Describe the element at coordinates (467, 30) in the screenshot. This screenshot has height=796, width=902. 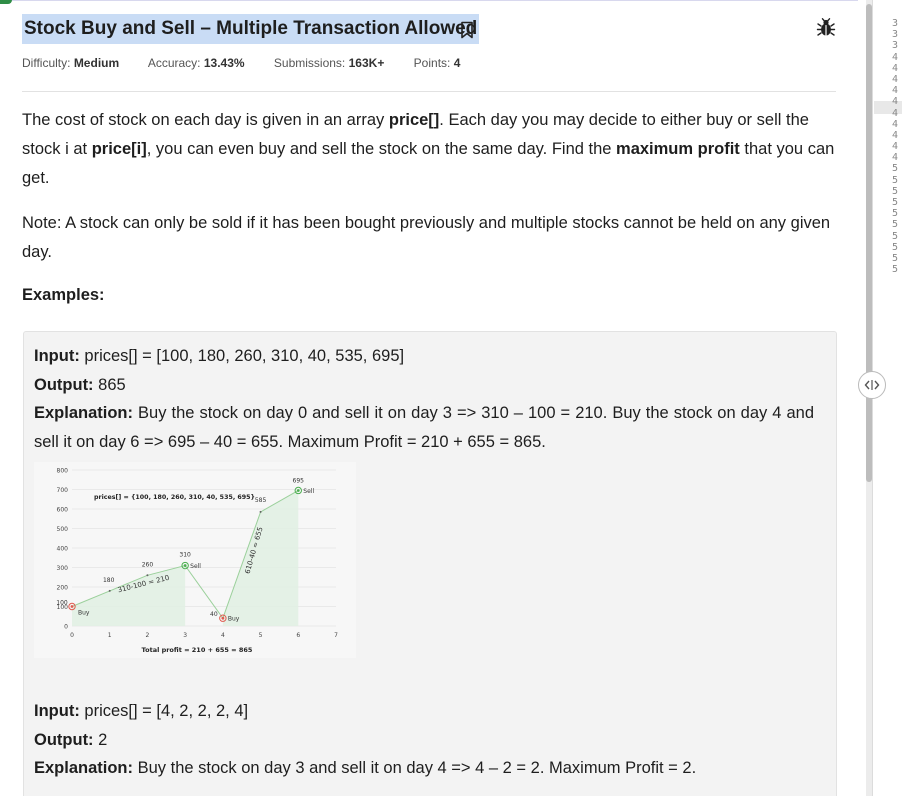
I see `bookmark-icon` at that location.